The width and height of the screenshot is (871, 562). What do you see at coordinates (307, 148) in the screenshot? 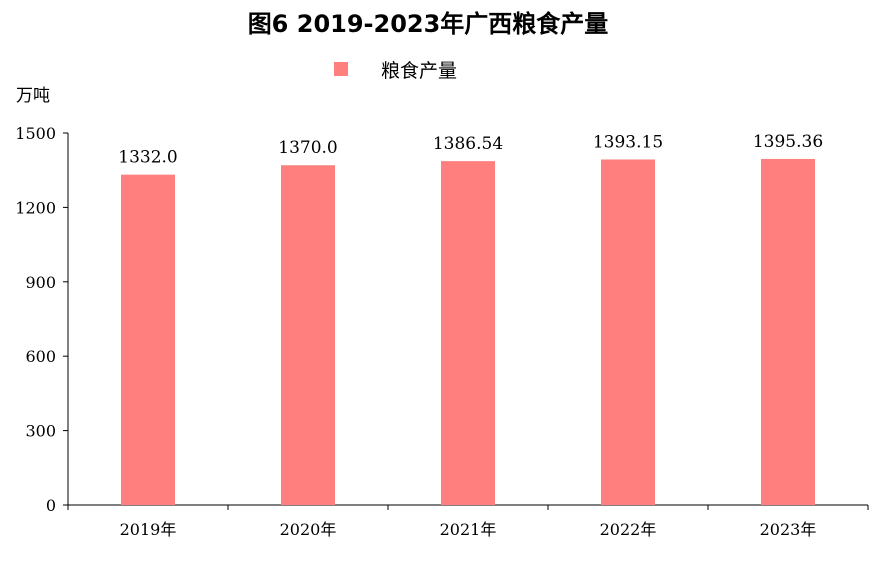
I see `bar-data-label: 1370.0` at bounding box center [307, 148].